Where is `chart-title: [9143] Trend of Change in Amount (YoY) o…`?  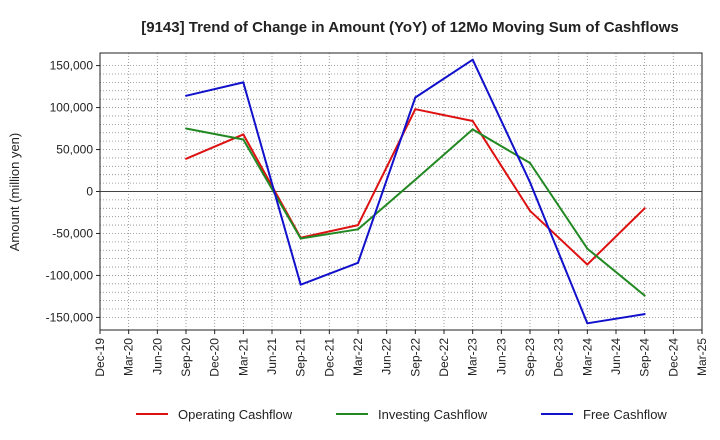
chart-title: [9143] Trend of Change in Amount (YoY) o… is located at coordinates (410, 27).